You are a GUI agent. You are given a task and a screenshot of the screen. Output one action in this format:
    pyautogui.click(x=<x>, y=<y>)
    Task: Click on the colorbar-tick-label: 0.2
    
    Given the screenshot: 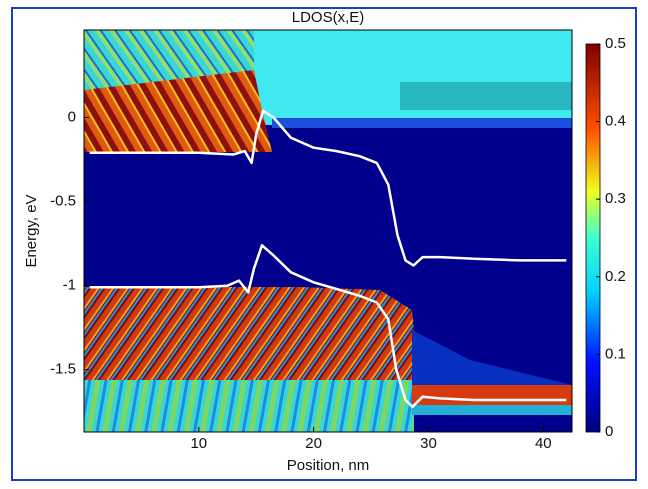 What is the action you would take?
    pyautogui.click(x=615, y=276)
    